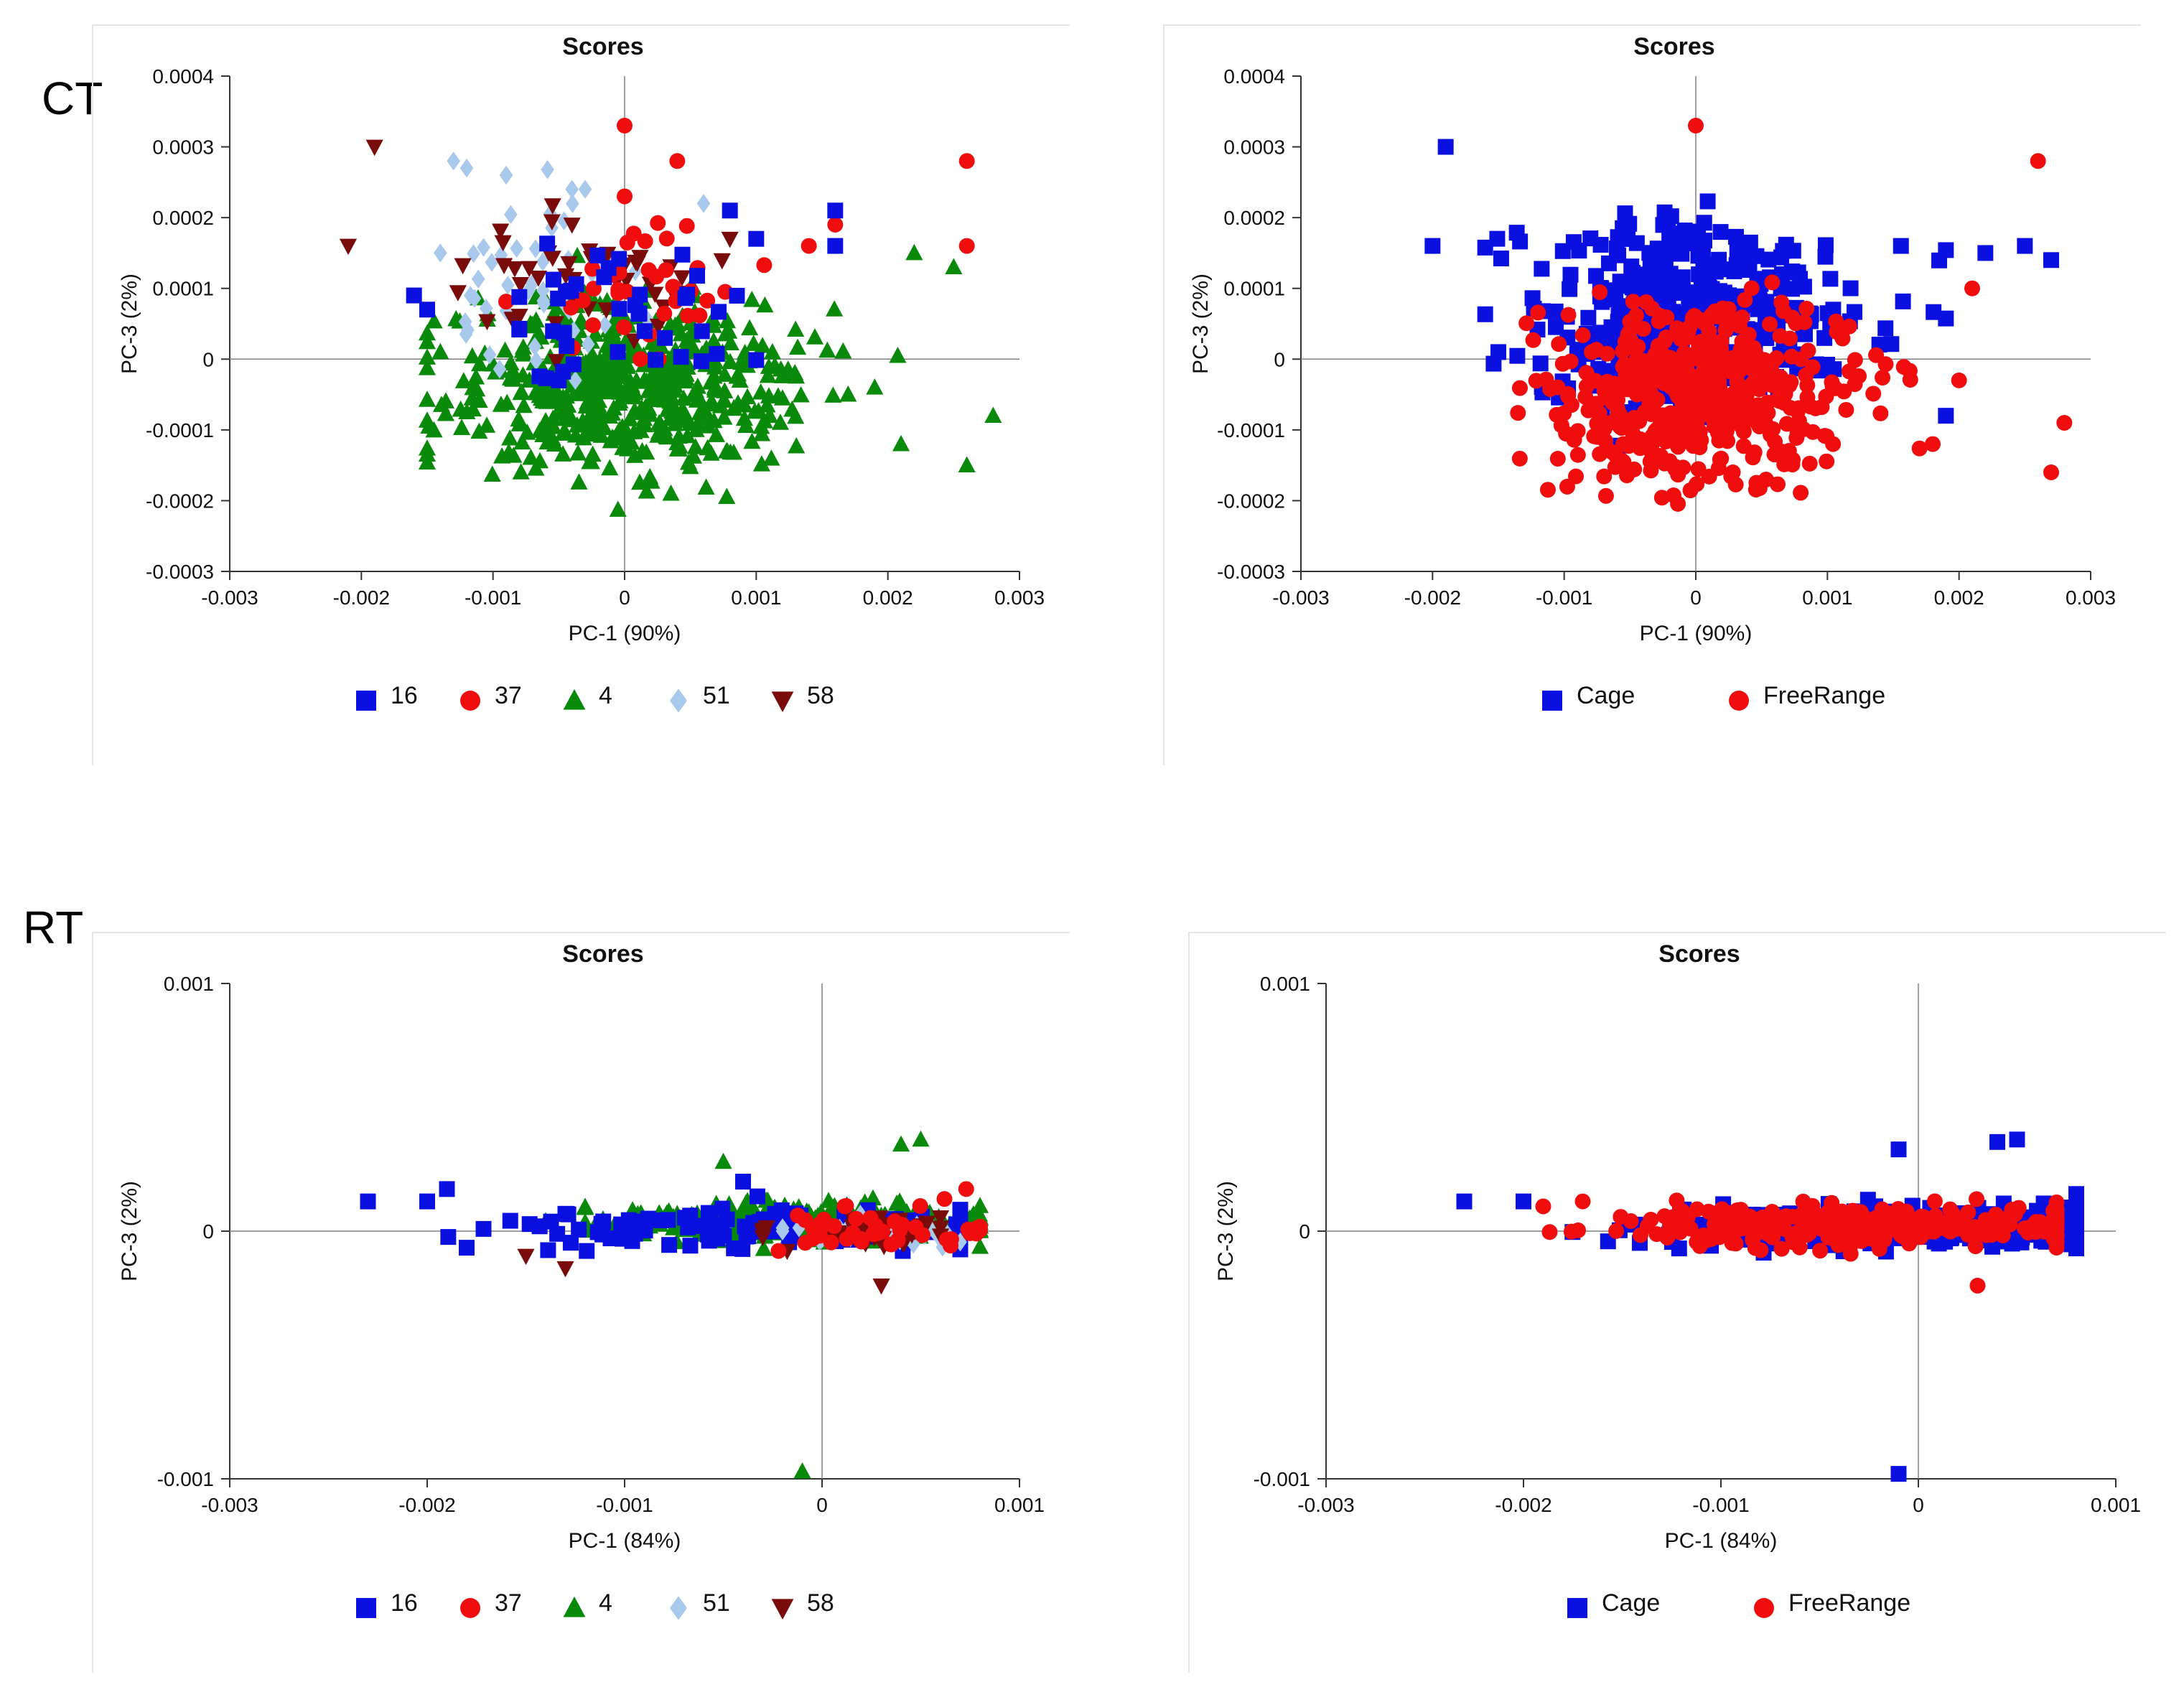 The width and height of the screenshot is (2184, 1687). What do you see at coordinates (1254, 218) in the screenshot?
I see `y-tick-label: 0.0002` at bounding box center [1254, 218].